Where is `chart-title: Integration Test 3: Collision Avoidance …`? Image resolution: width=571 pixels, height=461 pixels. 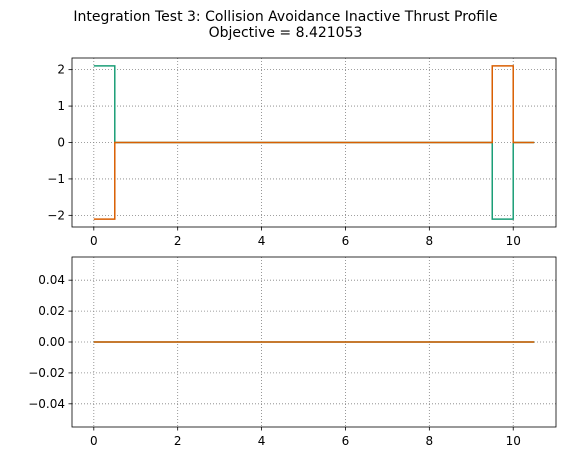 chart-title: Integration Test 3: Collision Avoidance … is located at coordinates (285, 17).